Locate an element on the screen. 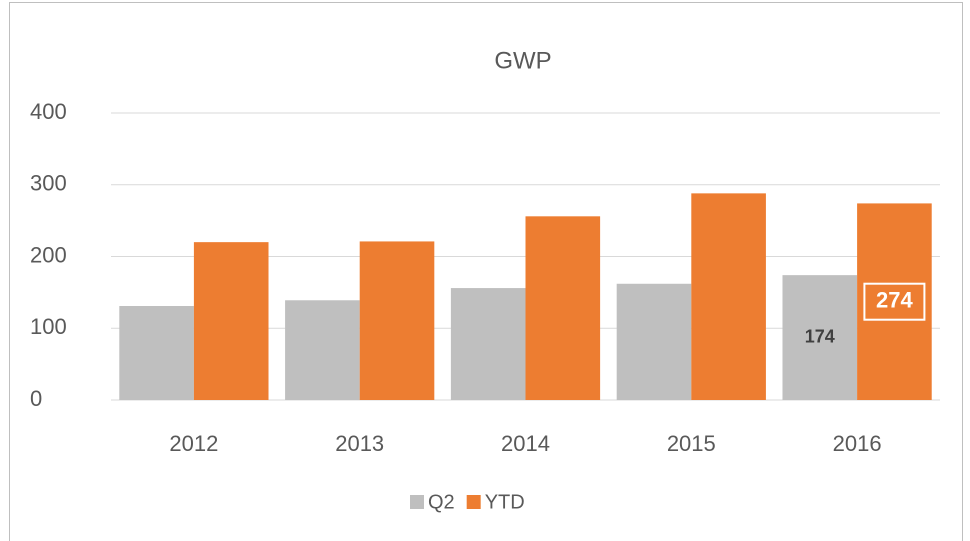  chart-title: GWP is located at coordinates (522, 60).